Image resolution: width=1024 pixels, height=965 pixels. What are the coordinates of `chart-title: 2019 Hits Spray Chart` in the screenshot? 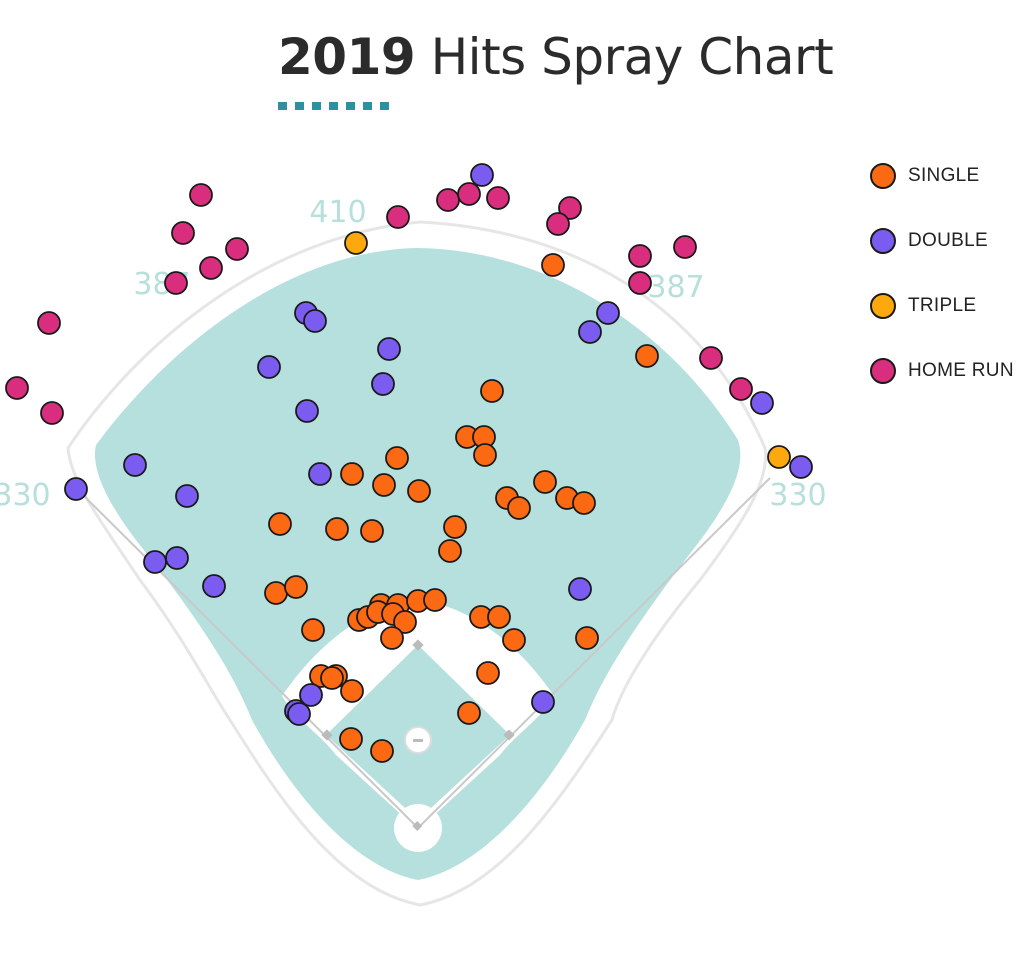 It's located at (556, 57).